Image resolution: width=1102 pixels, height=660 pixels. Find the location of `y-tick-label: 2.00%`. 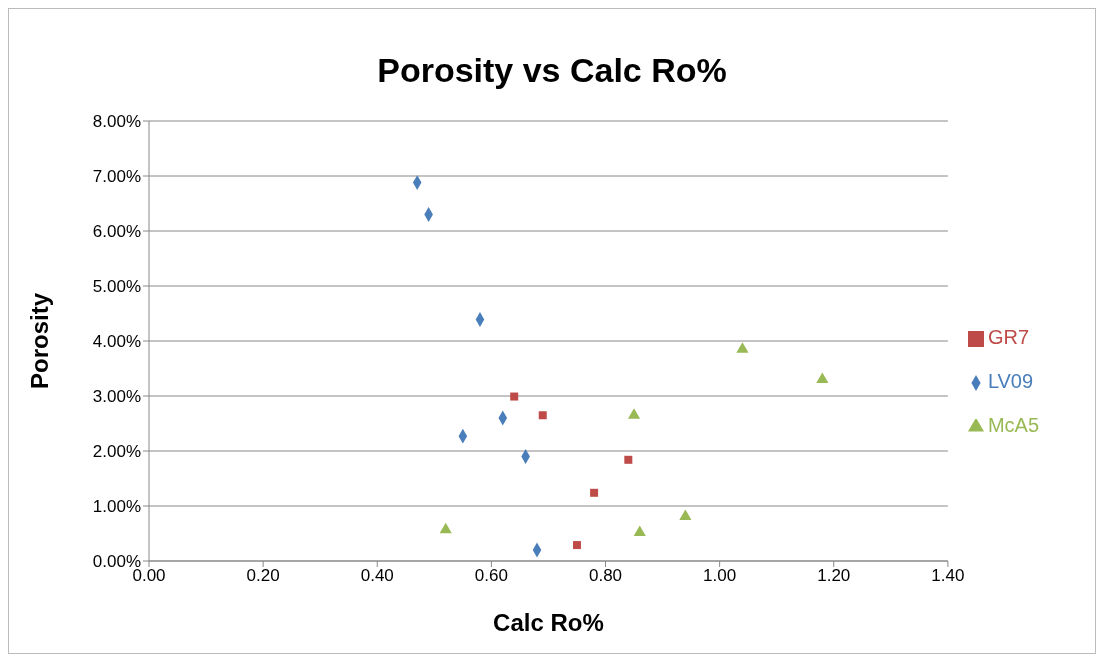

y-tick-label: 2.00% is located at coordinates (116, 452).